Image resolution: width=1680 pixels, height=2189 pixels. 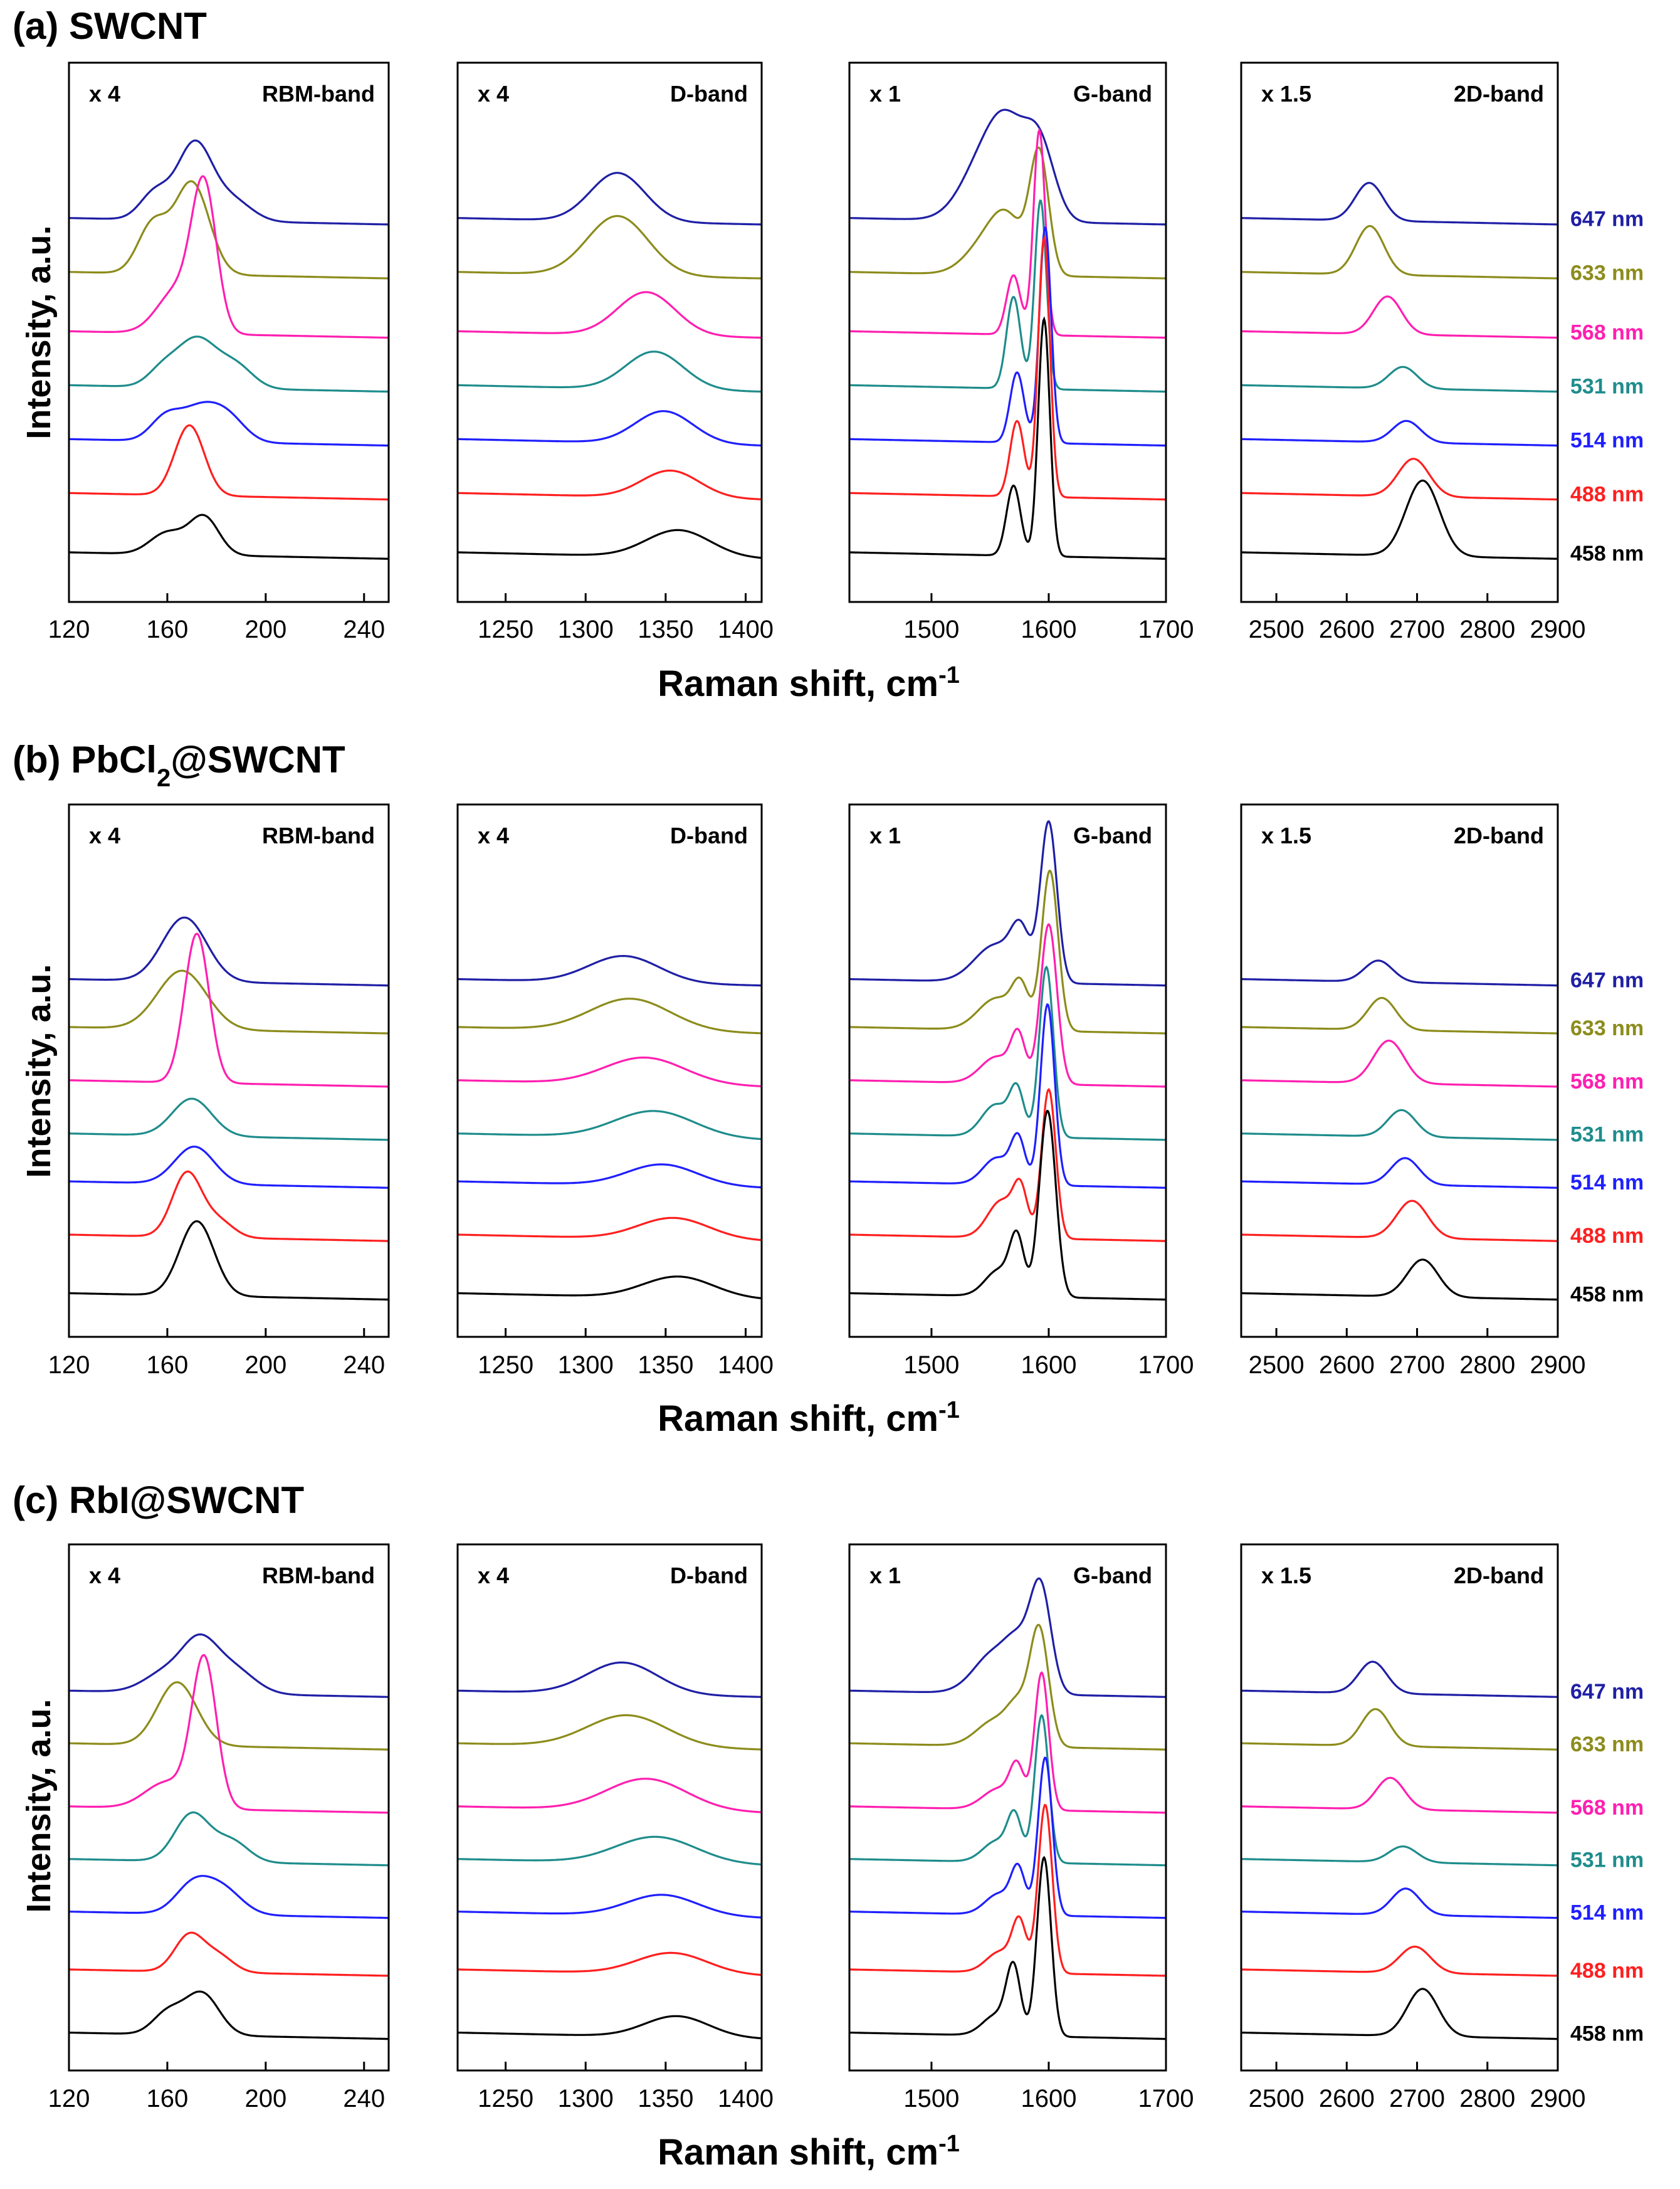 I want to click on scale-label: x 4, so click(x=105, y=1575).